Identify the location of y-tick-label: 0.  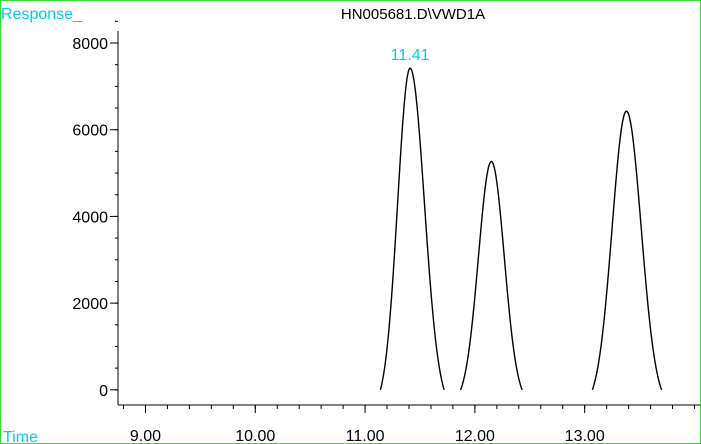
(103, 391).